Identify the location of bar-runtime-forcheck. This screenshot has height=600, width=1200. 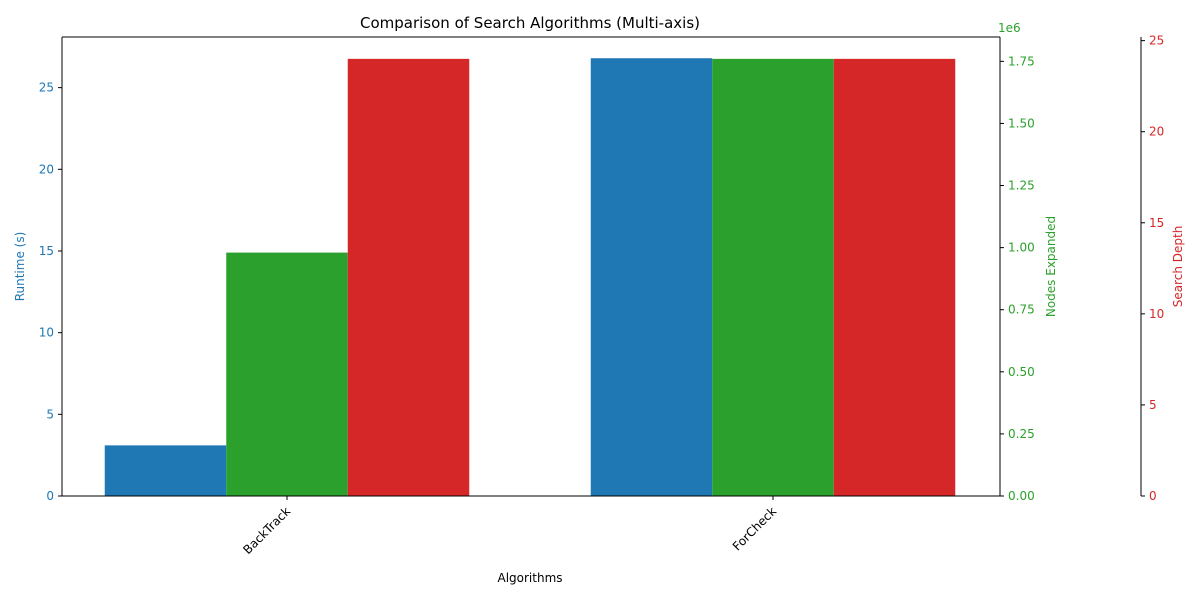
(651, 277).